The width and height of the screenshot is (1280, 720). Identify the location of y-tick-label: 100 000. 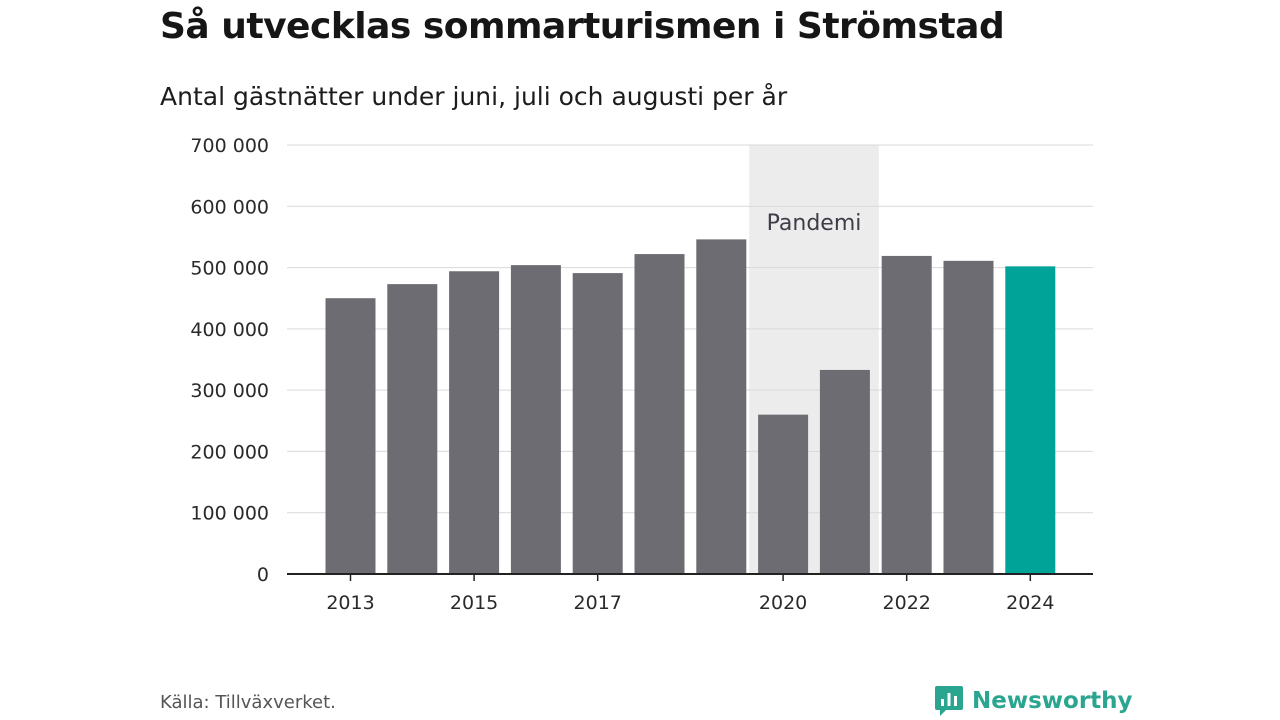
(229, 514).